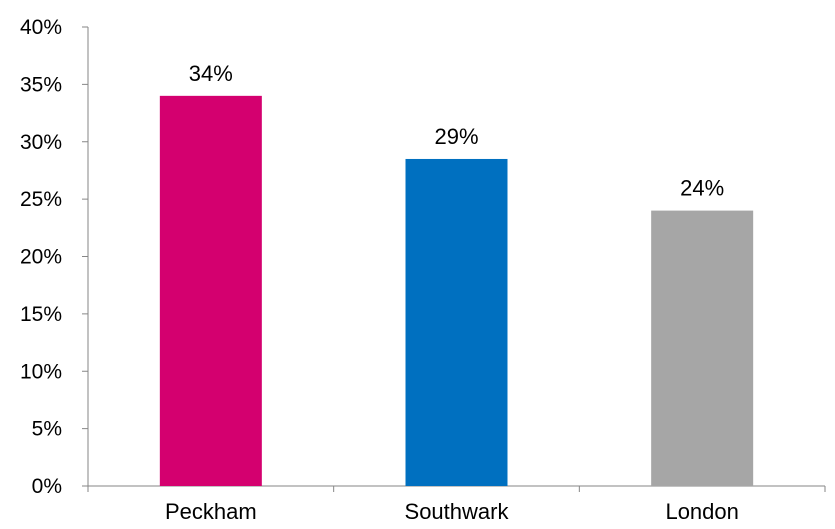 This screenshot has height=529, width=835. I want to click on x-category-label: London, so click(701, 511).